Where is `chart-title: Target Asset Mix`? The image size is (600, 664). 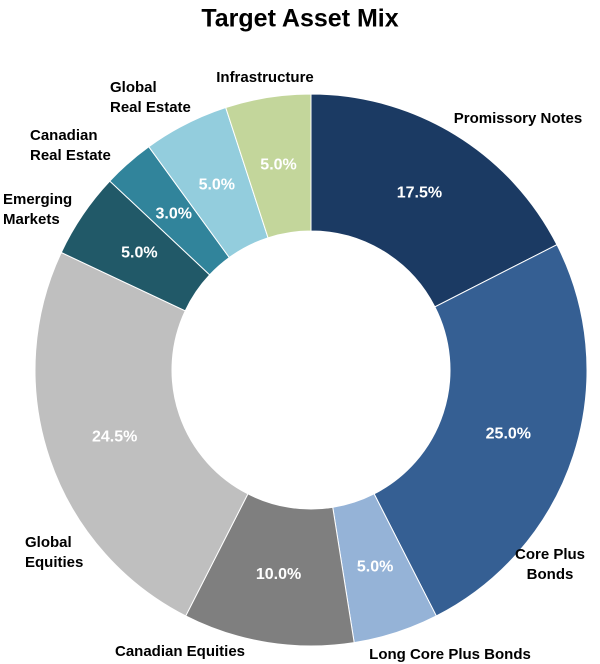 chart-title: Target Asset Mix is located at coordinates (299, 19).